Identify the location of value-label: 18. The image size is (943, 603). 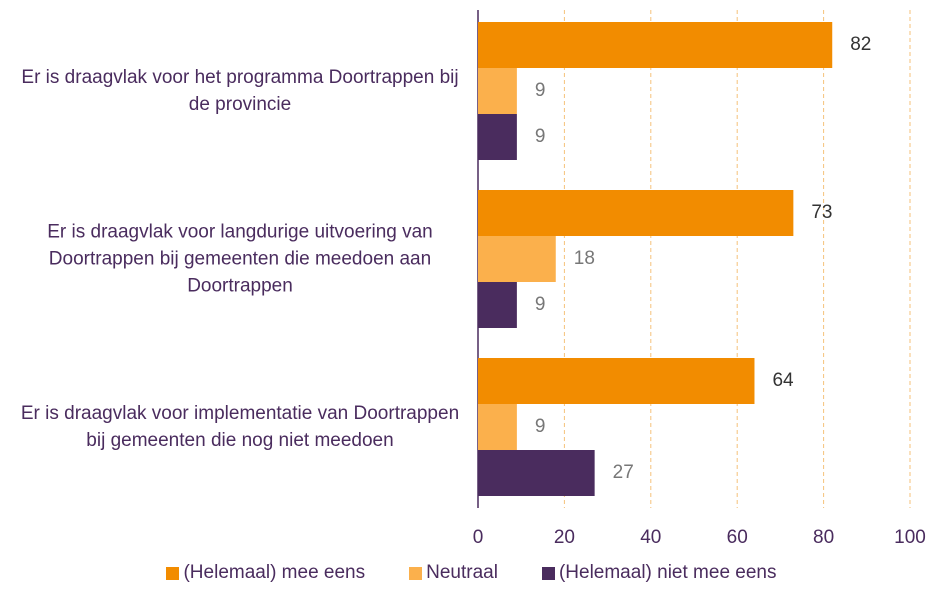
(584, 258).